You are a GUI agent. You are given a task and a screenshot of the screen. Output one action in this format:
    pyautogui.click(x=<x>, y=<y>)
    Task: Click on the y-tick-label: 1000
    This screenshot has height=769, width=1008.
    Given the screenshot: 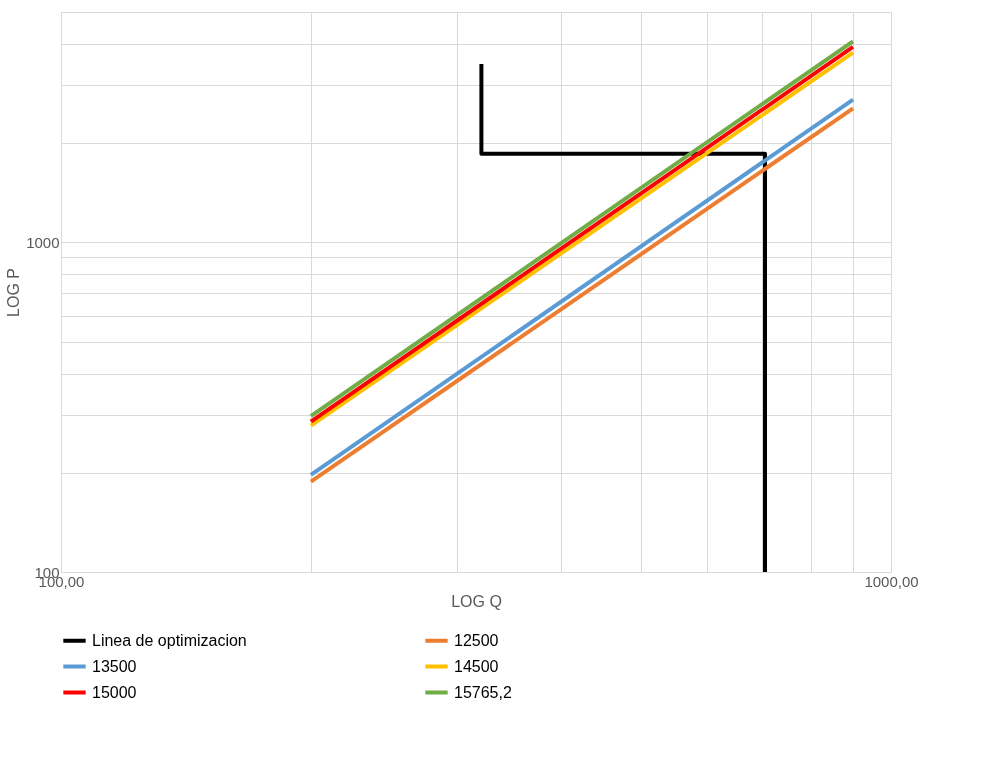 What is the action you would take?
    pyautogui.click(x=43, y=242)
    